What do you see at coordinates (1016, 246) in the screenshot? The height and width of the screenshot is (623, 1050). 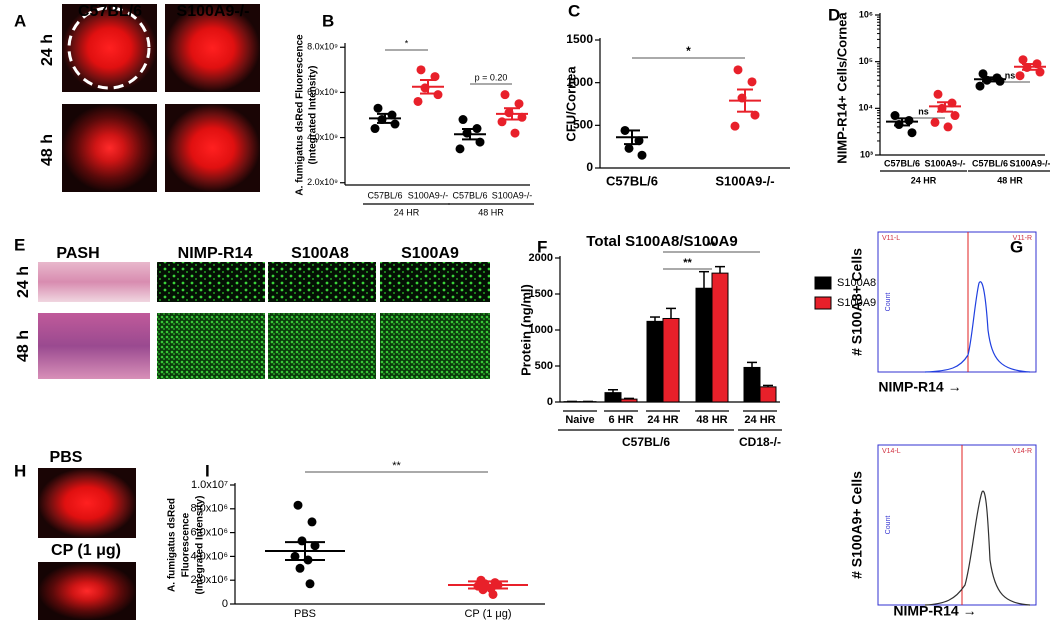 I see `panel-letter: G` at bounding box center [1016, 246].